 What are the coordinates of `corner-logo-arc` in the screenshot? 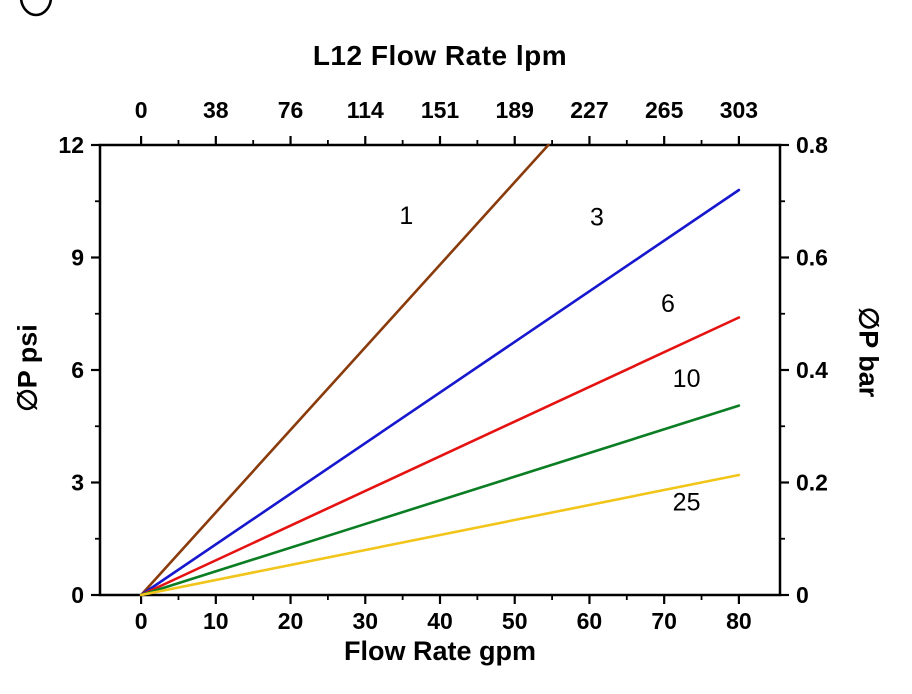 It's located at (36, 8).